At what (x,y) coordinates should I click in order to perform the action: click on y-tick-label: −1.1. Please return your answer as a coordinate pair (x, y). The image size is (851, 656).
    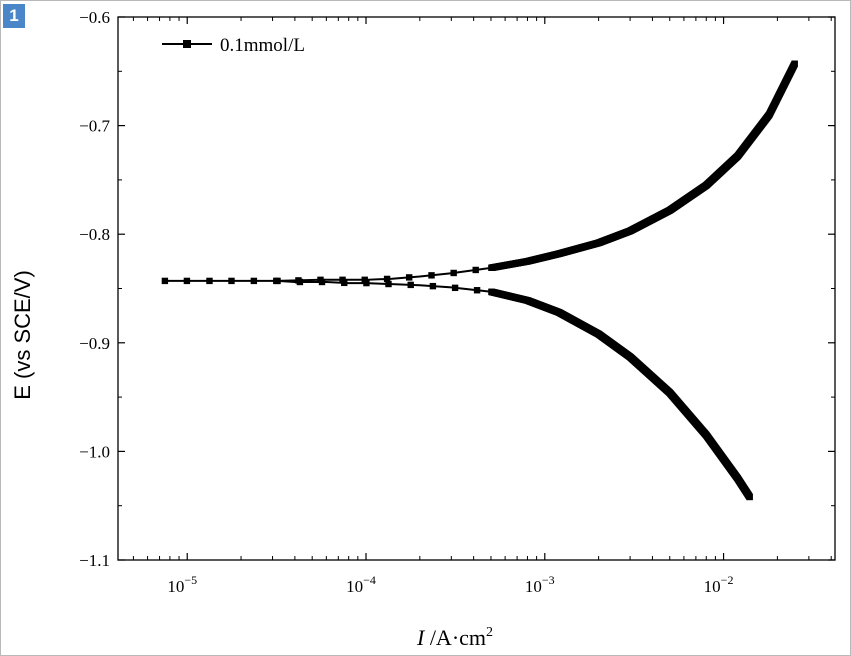
    Looking at the image, I should click on (94, 560).